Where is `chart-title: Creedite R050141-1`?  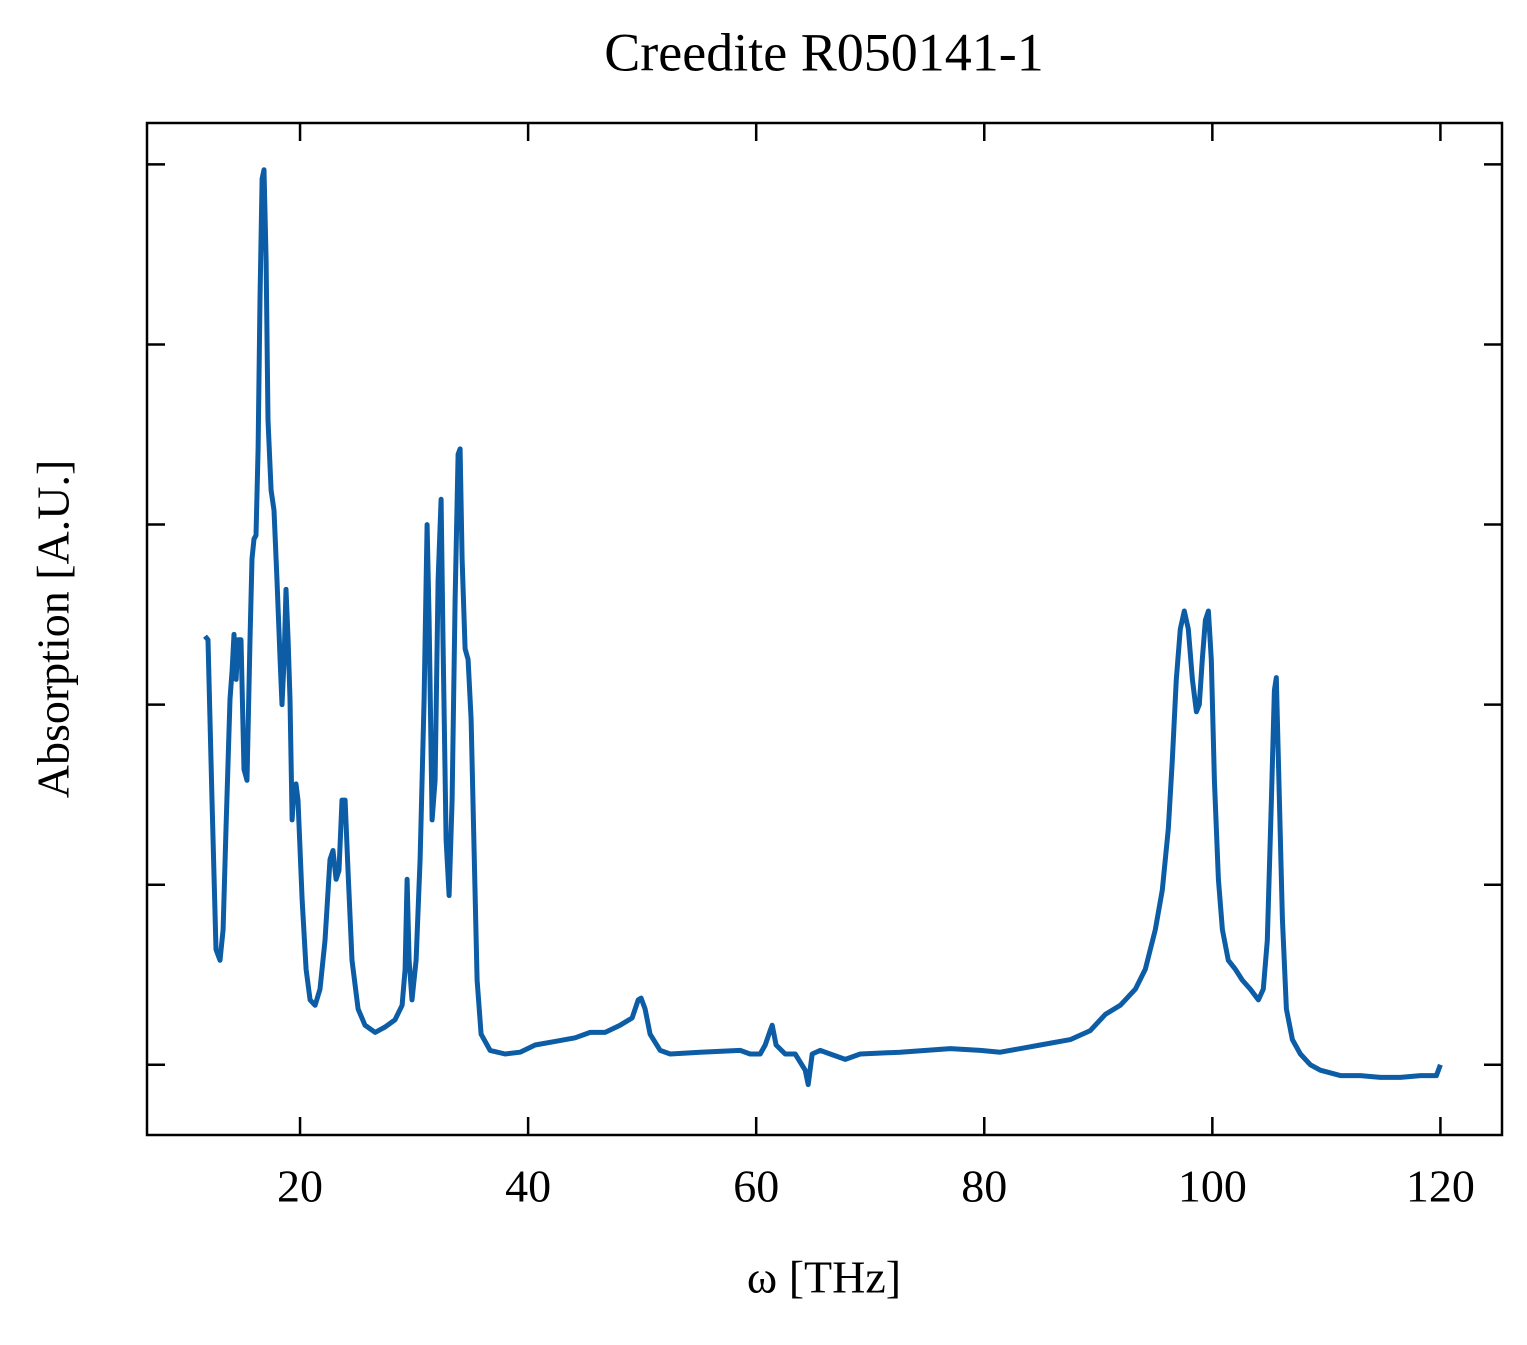 chart-title: Creedite R050141-1 is located at coordinates (823, 52).